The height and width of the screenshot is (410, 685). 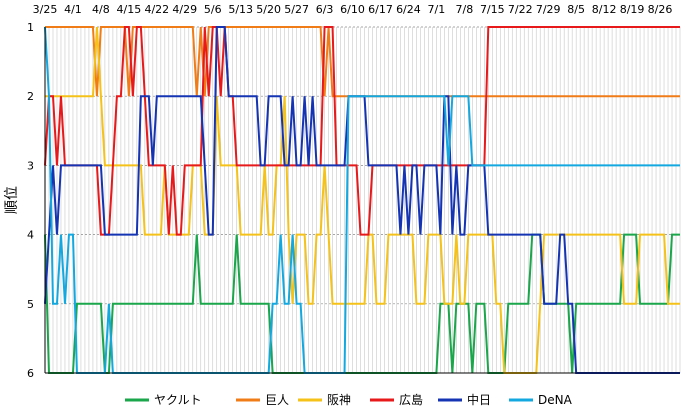 I want to click on x-tick-label: 4/1, so click(x=73, y=9).